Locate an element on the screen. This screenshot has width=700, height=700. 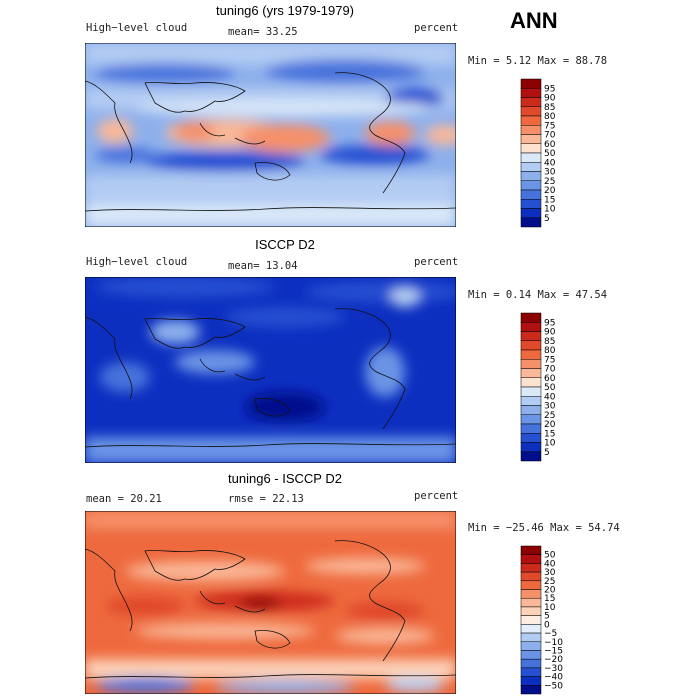
panel3-rmse-label: rmse = 22.13 is located at coordinates (266, 499).